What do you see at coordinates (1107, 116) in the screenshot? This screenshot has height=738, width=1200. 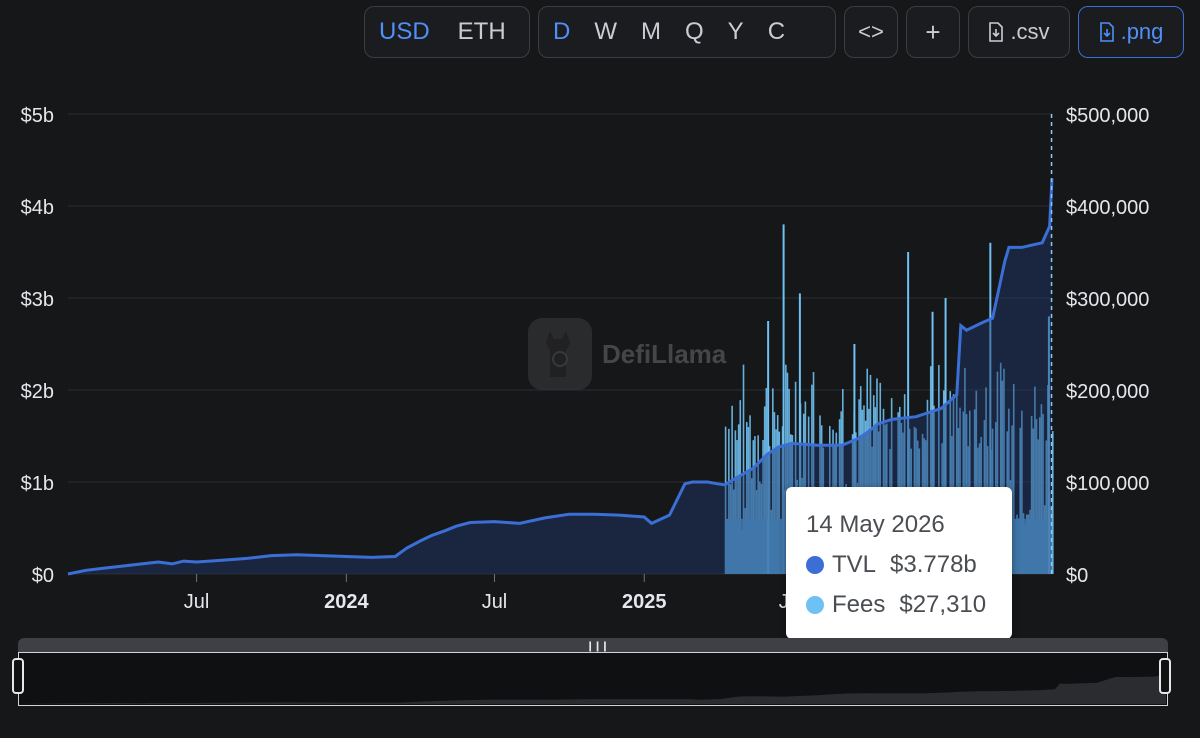 I see `y-right-tick-label: $500,000` at bounding box center [1107, 116].